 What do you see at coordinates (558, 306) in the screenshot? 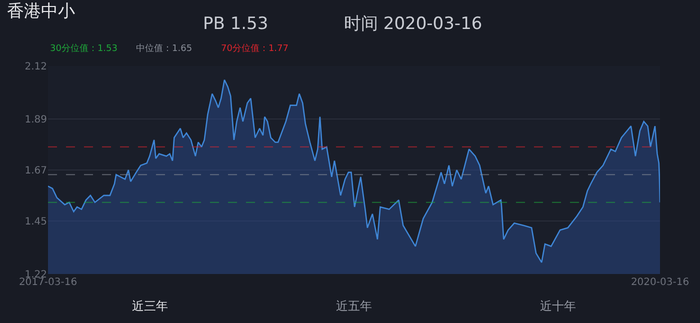
I see `text: 近十年` at bounding box center [558, 306].